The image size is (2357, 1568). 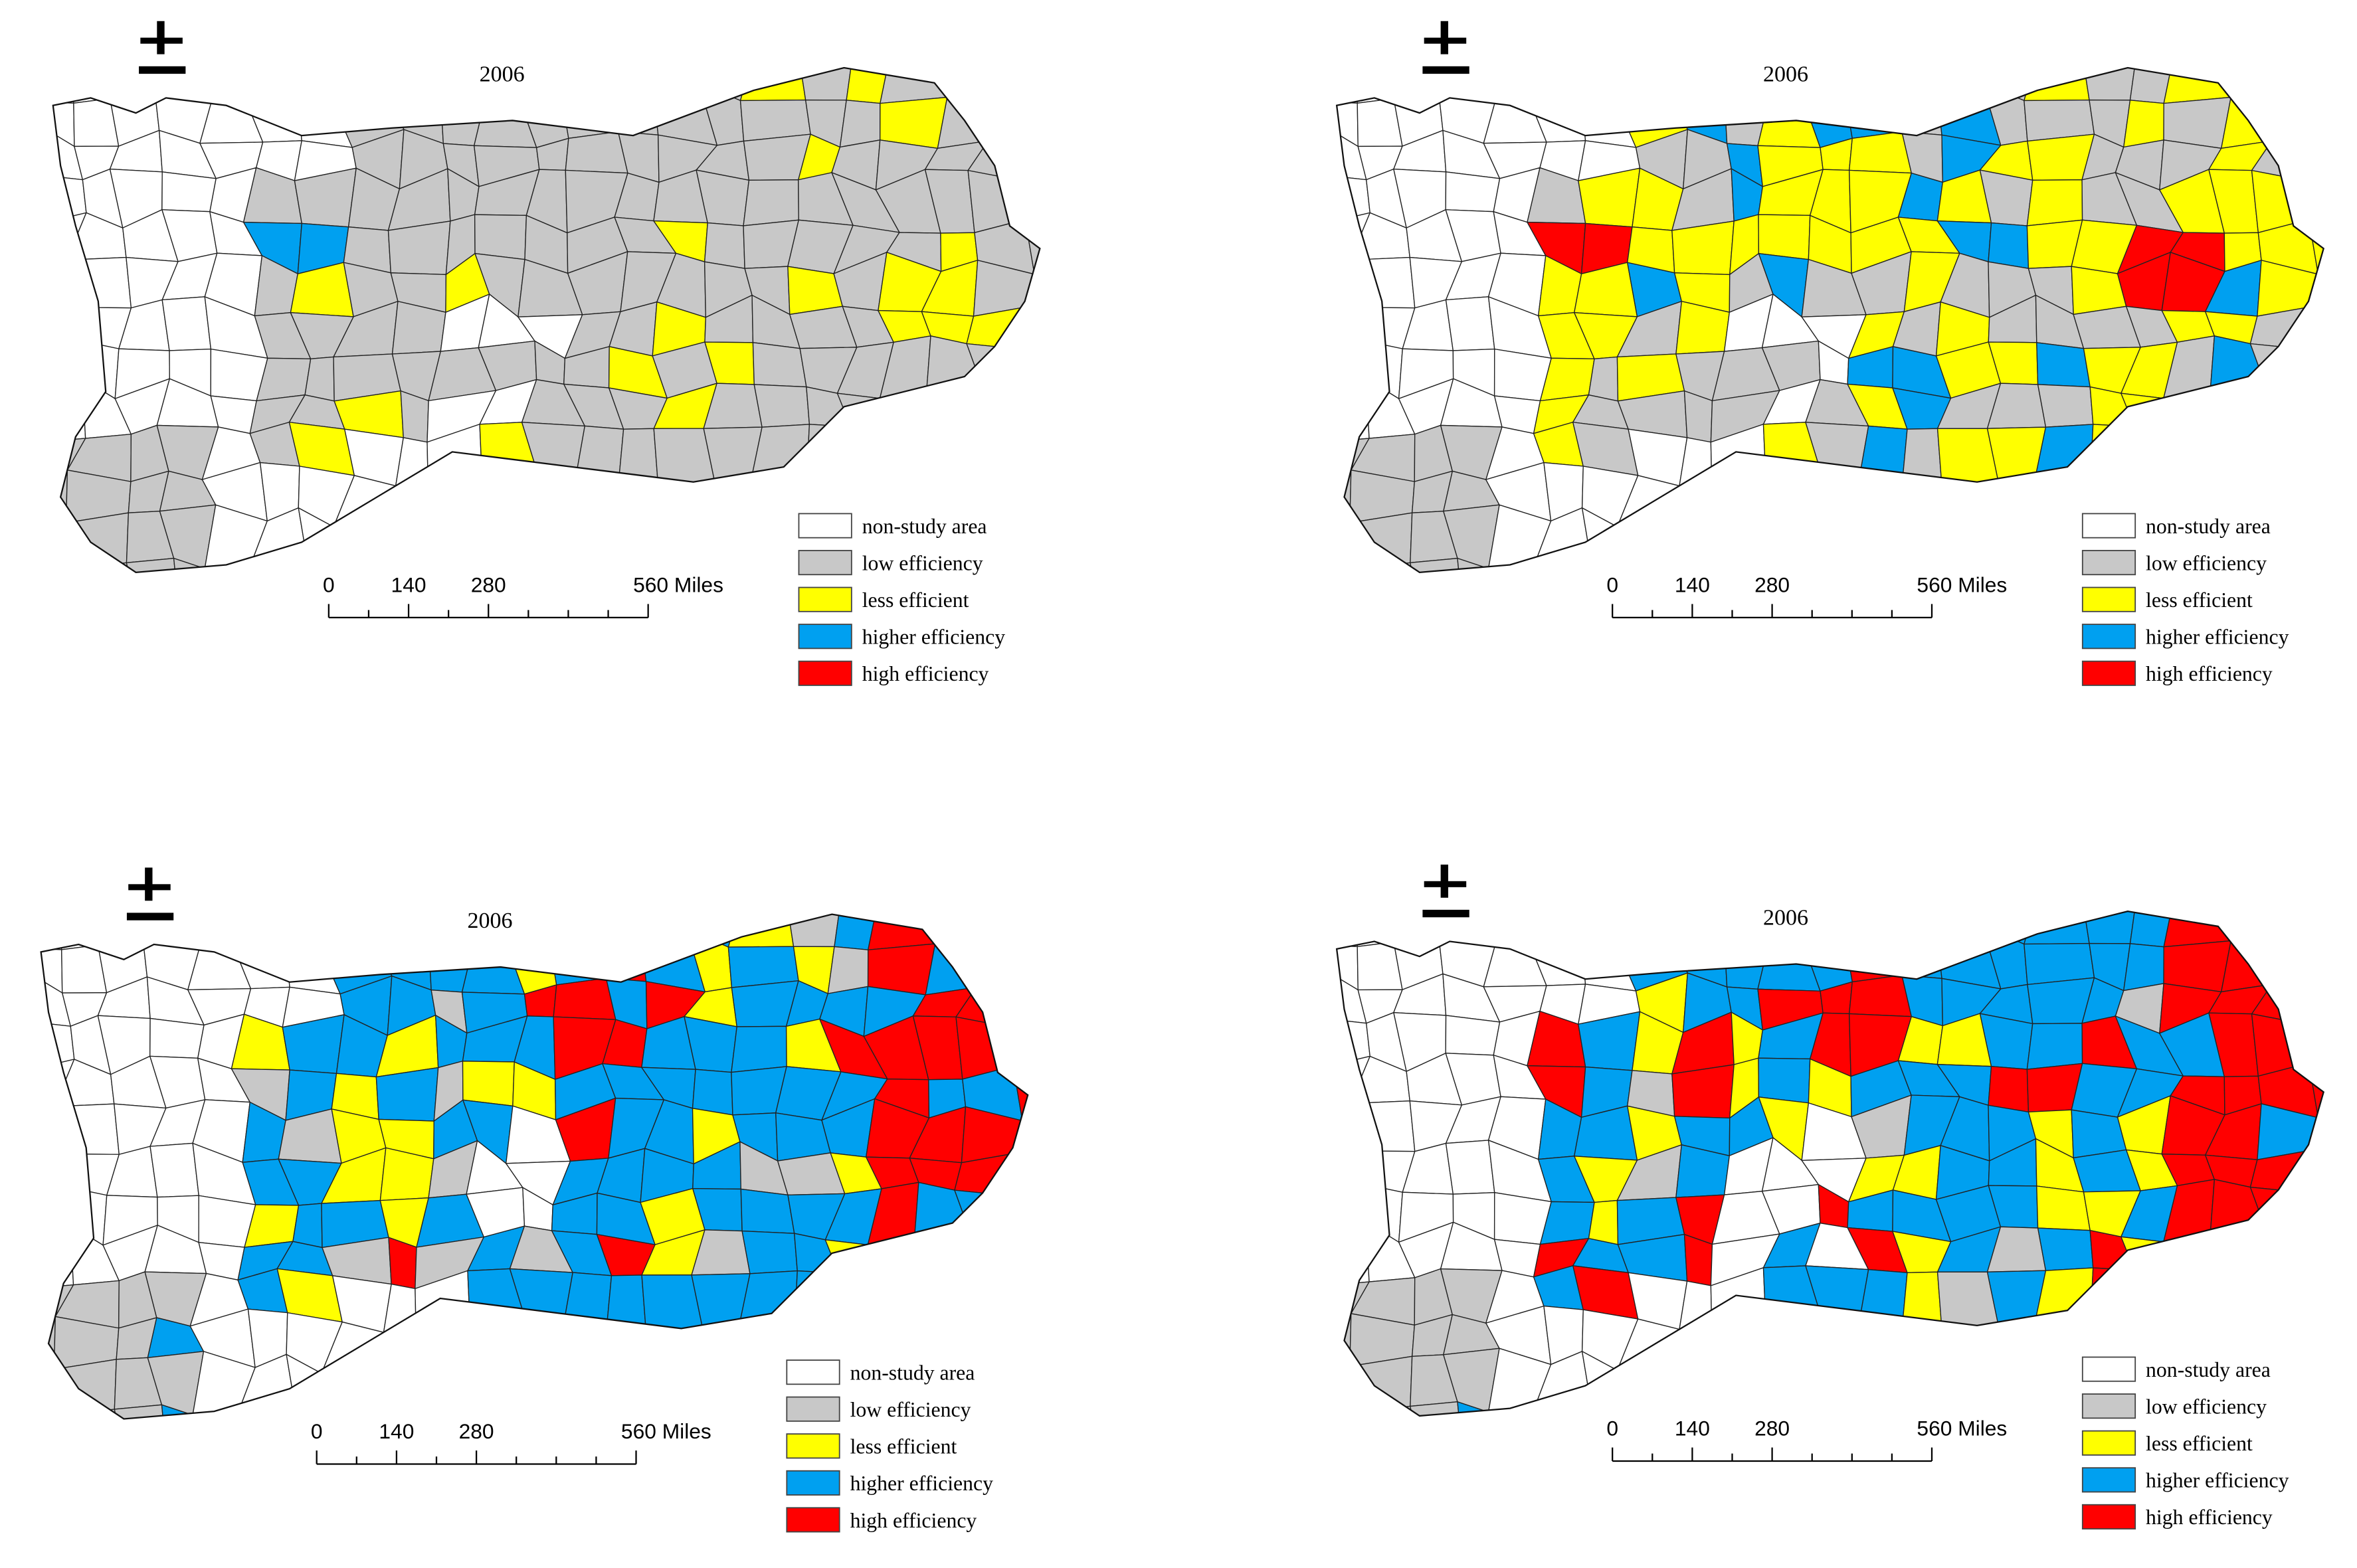 What do you see at coordinates (2217, 1481) in the screenshot?
I see `legend-label: higher efficiency` at bounding box center [2217, 1481].